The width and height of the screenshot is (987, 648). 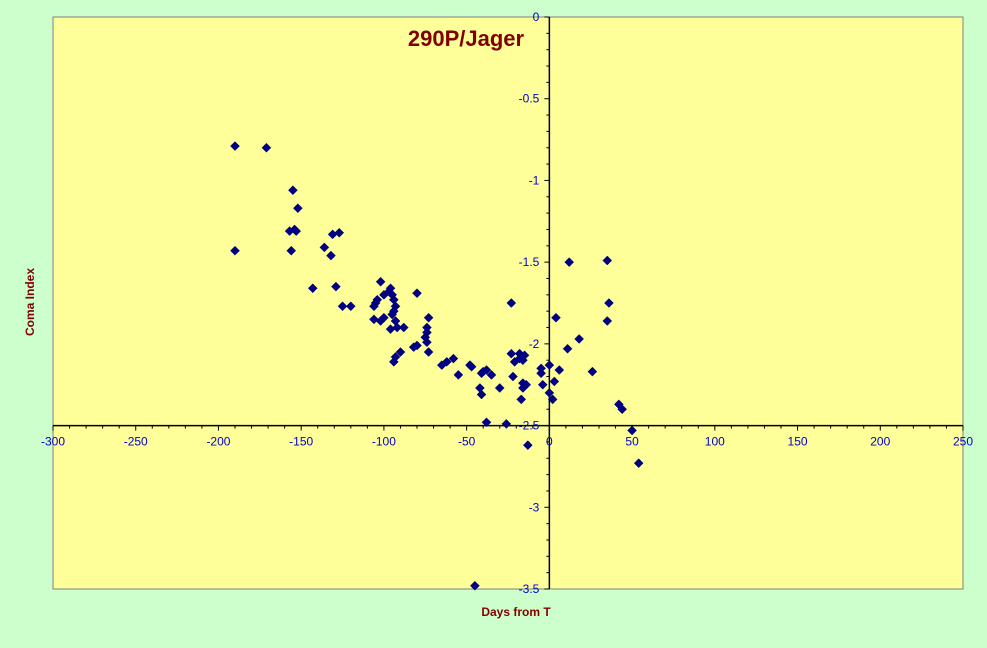 What do you see at coordinates (53, 442) in the screenshot?
I see `x-tick-label: -300` at bounding box center [53, 442].